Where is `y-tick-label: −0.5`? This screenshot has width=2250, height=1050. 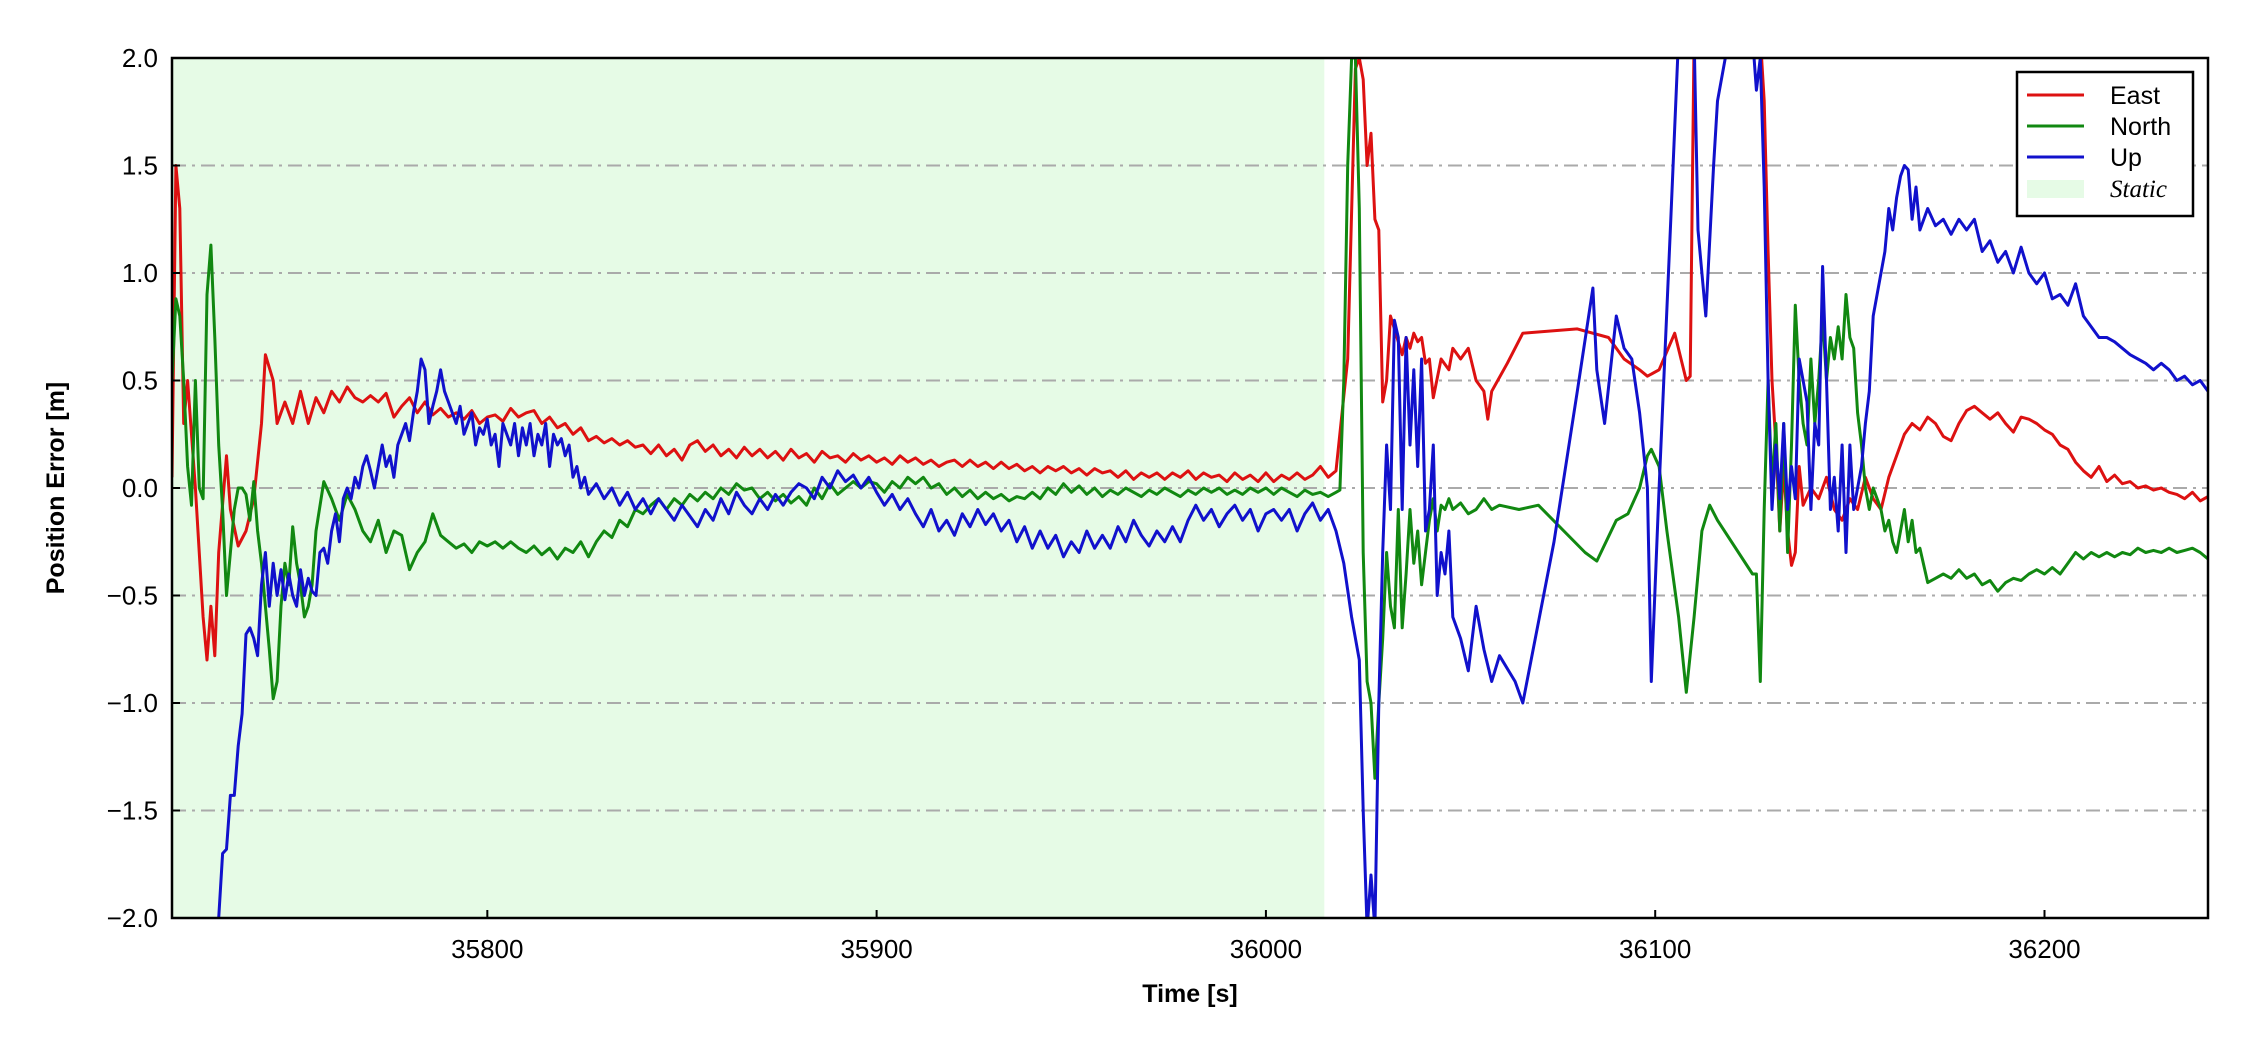
y-tick-label: −0.5 is located at coordinates (132, 596).